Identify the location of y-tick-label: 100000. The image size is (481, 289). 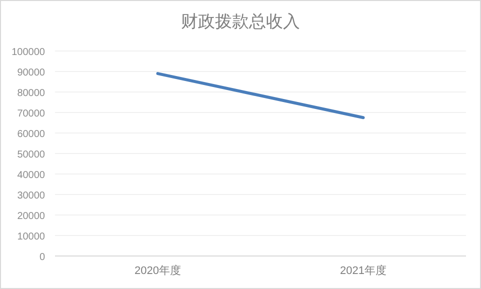
(29, 52).